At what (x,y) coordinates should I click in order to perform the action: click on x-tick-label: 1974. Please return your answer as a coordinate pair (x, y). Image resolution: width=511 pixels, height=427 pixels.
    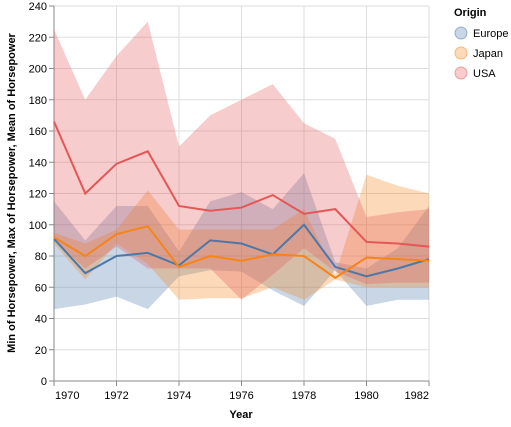
    Looking at the image, I should click on (179, 396).